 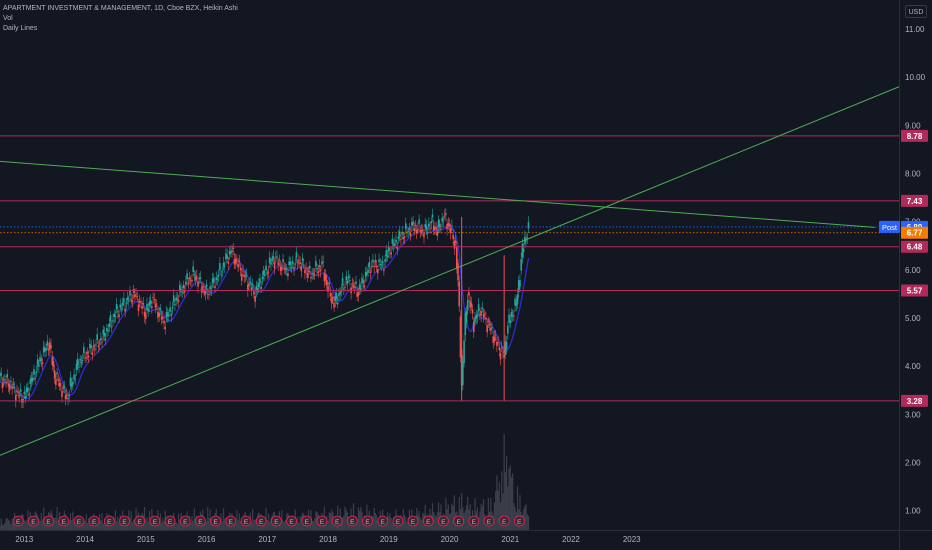 What do you see at coordinates (916, 11) in the screenshot?
I see `currency-button: USD` at bounding box center [916, 11].